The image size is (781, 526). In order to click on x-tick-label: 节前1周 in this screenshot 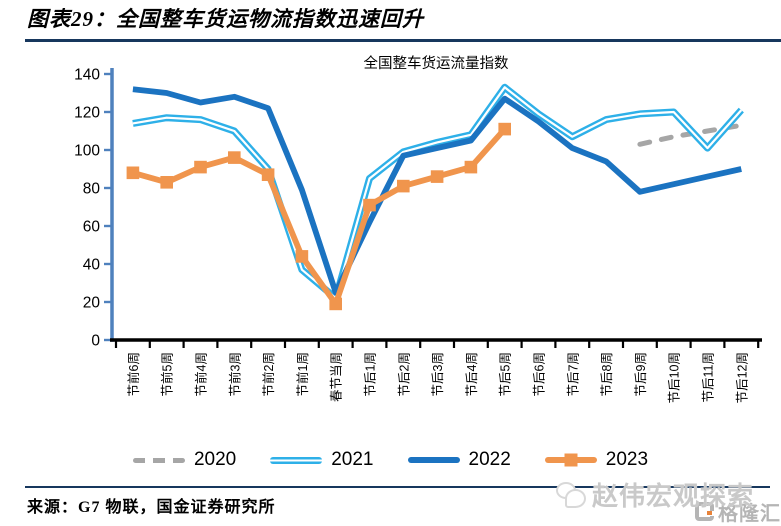, I will do `click(302, 374)`.